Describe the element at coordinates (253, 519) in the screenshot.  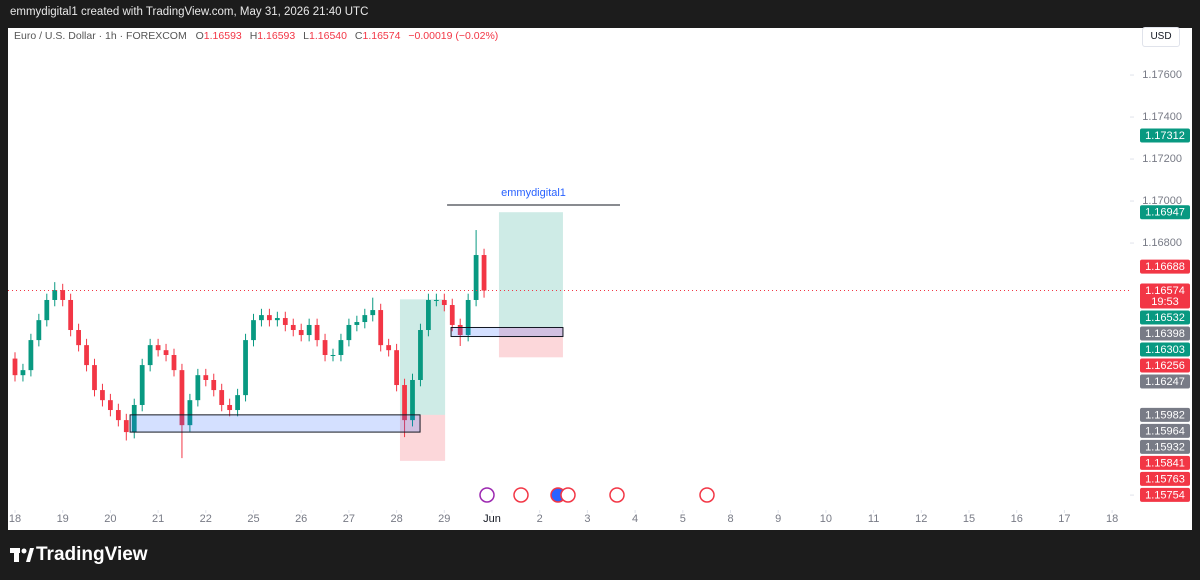
I see `x-tick-label: 25` at that location.